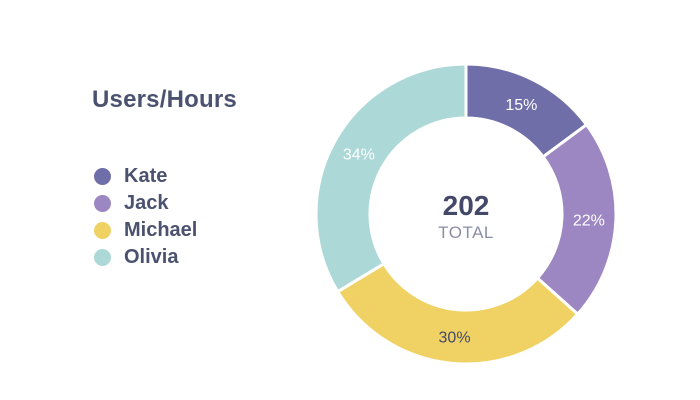  I want to click on legend-item-michael: Michael, so click(144, 230).